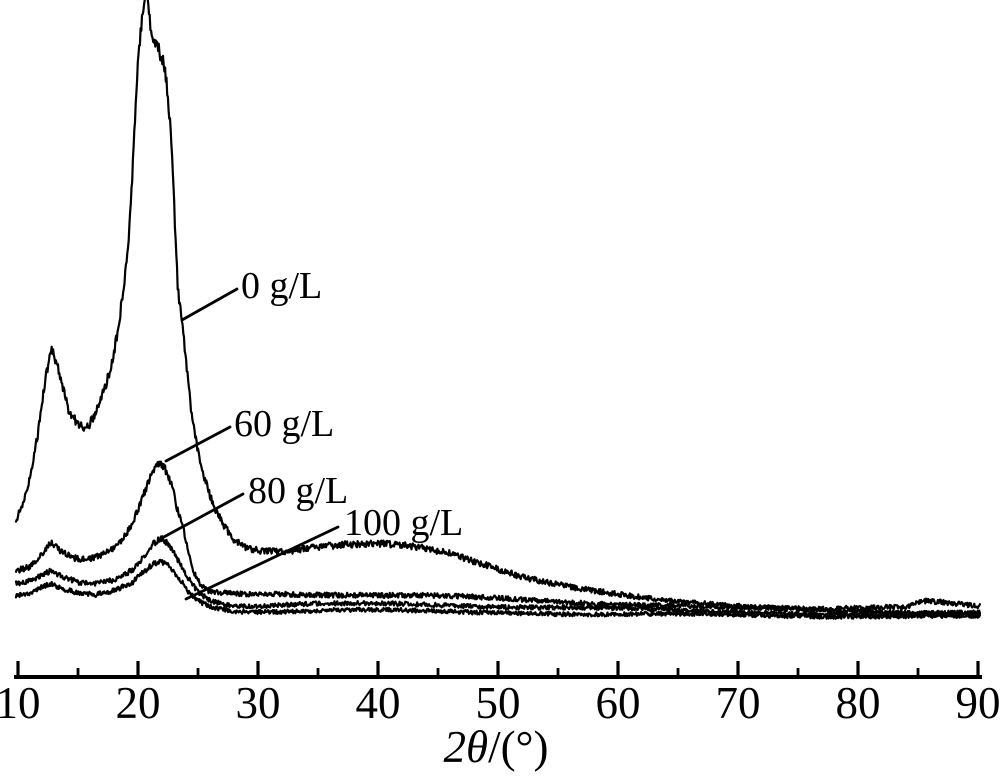 This screenshot has height=777, width=1000. I want to click on leader-line-60-g-l, so click(198, 444).